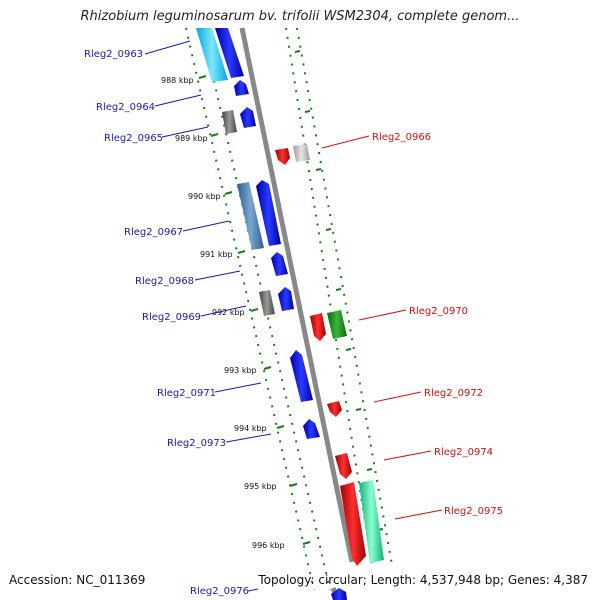  Describe the element at coordinates (204, 196) in the screenshot. I see `kbp-label-990: 990 kbp` at that location.